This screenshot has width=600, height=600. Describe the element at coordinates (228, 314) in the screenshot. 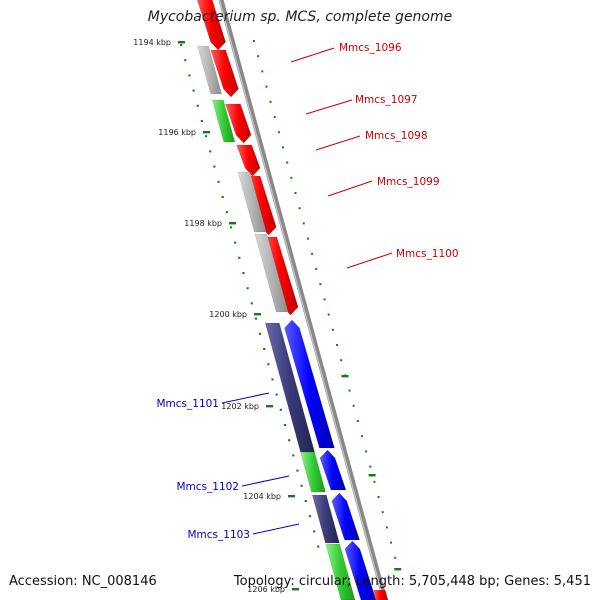

I see `ruler-label: 1200 kbp` at that location.